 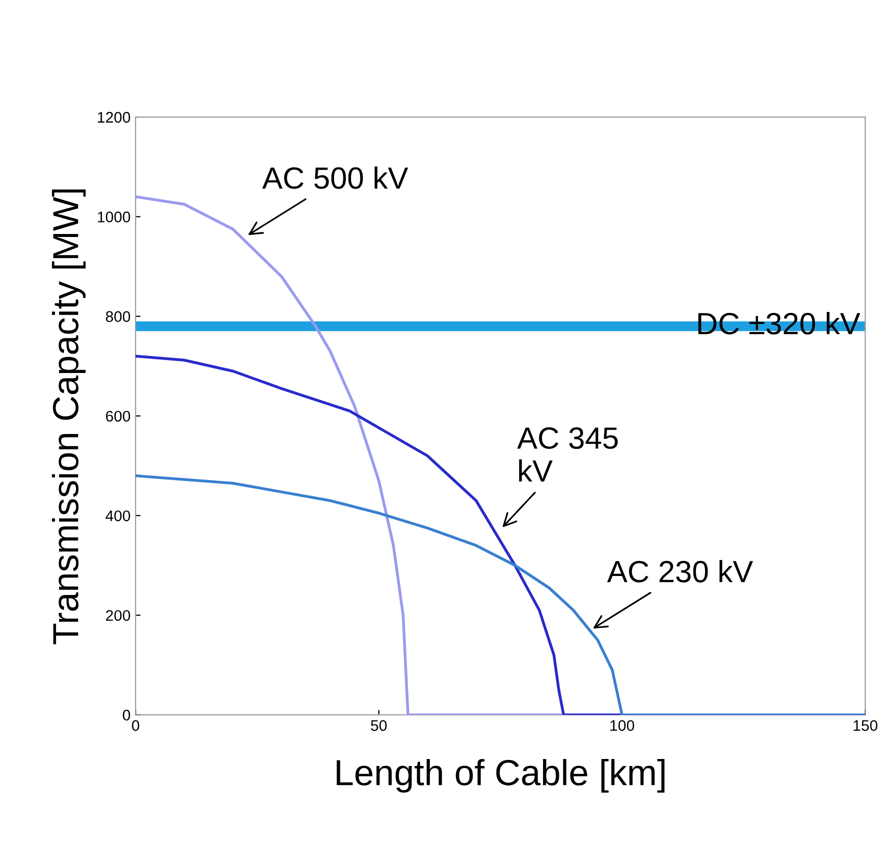 What do you see at coordinates (136, 725) in the screenshot?
I see `x-tick-label: 0` at bounding box center [136, 725].